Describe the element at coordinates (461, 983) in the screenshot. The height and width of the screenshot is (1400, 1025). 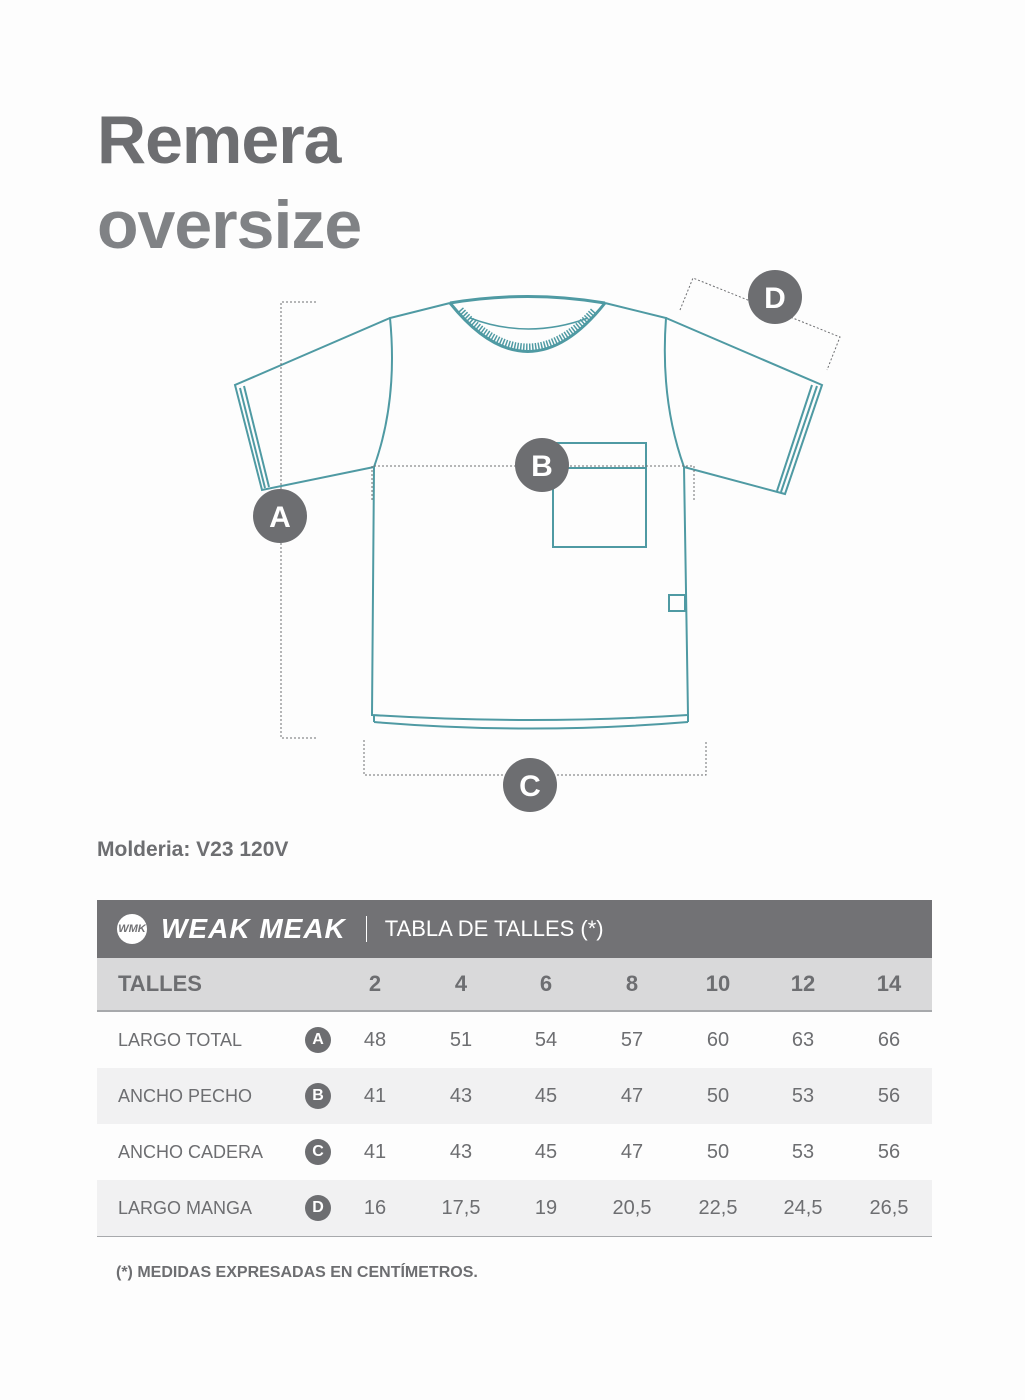
I see `size-header-4: 4` at that location.